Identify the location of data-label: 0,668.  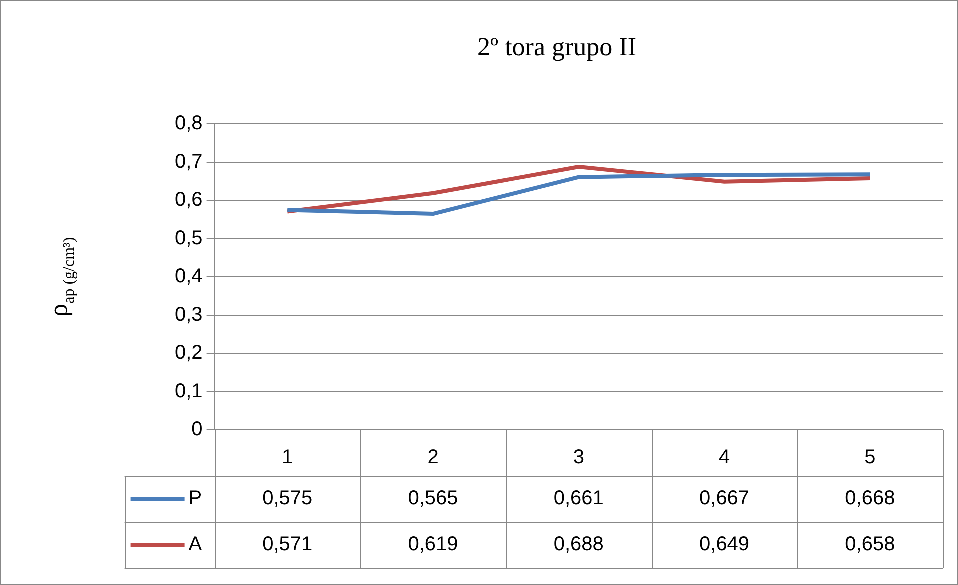
(870, 499).